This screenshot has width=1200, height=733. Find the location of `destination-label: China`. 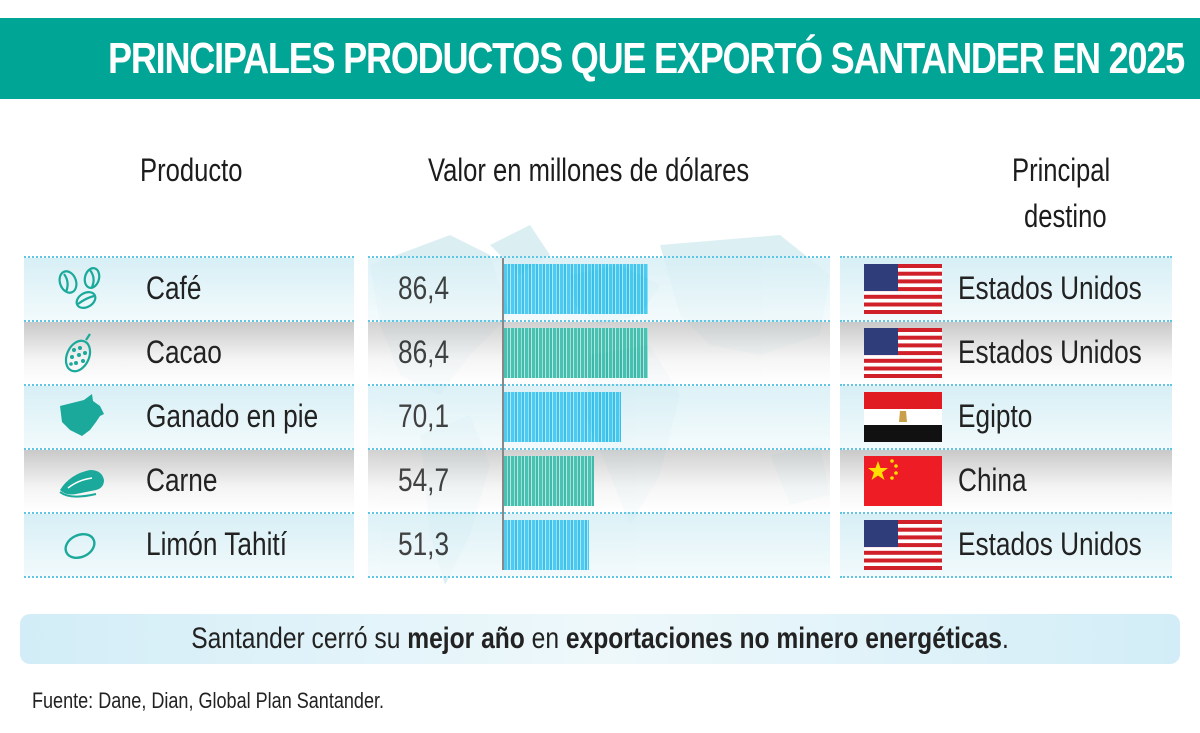

destination-label: China is located at coordinates (992, 480).